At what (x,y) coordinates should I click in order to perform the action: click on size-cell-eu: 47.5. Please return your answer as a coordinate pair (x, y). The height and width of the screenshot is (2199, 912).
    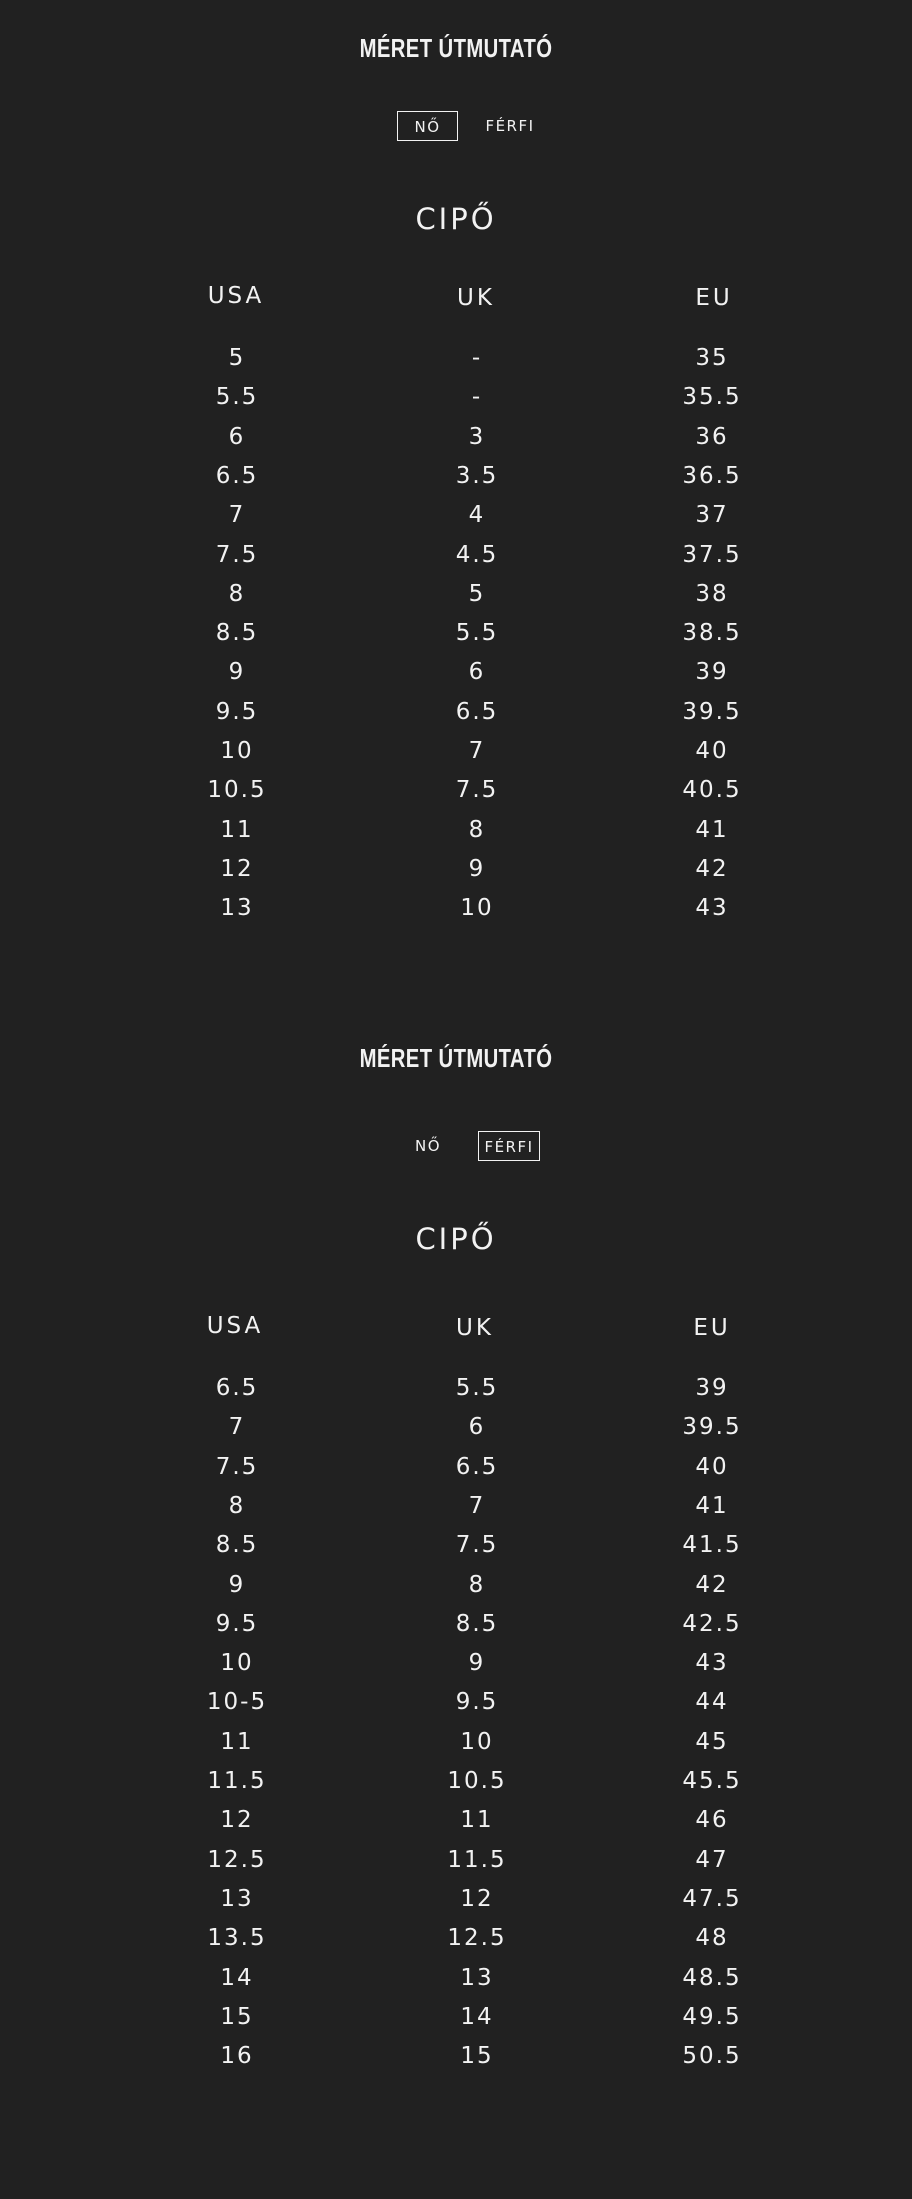
    Looking at the image, I should click on (712, 1898).